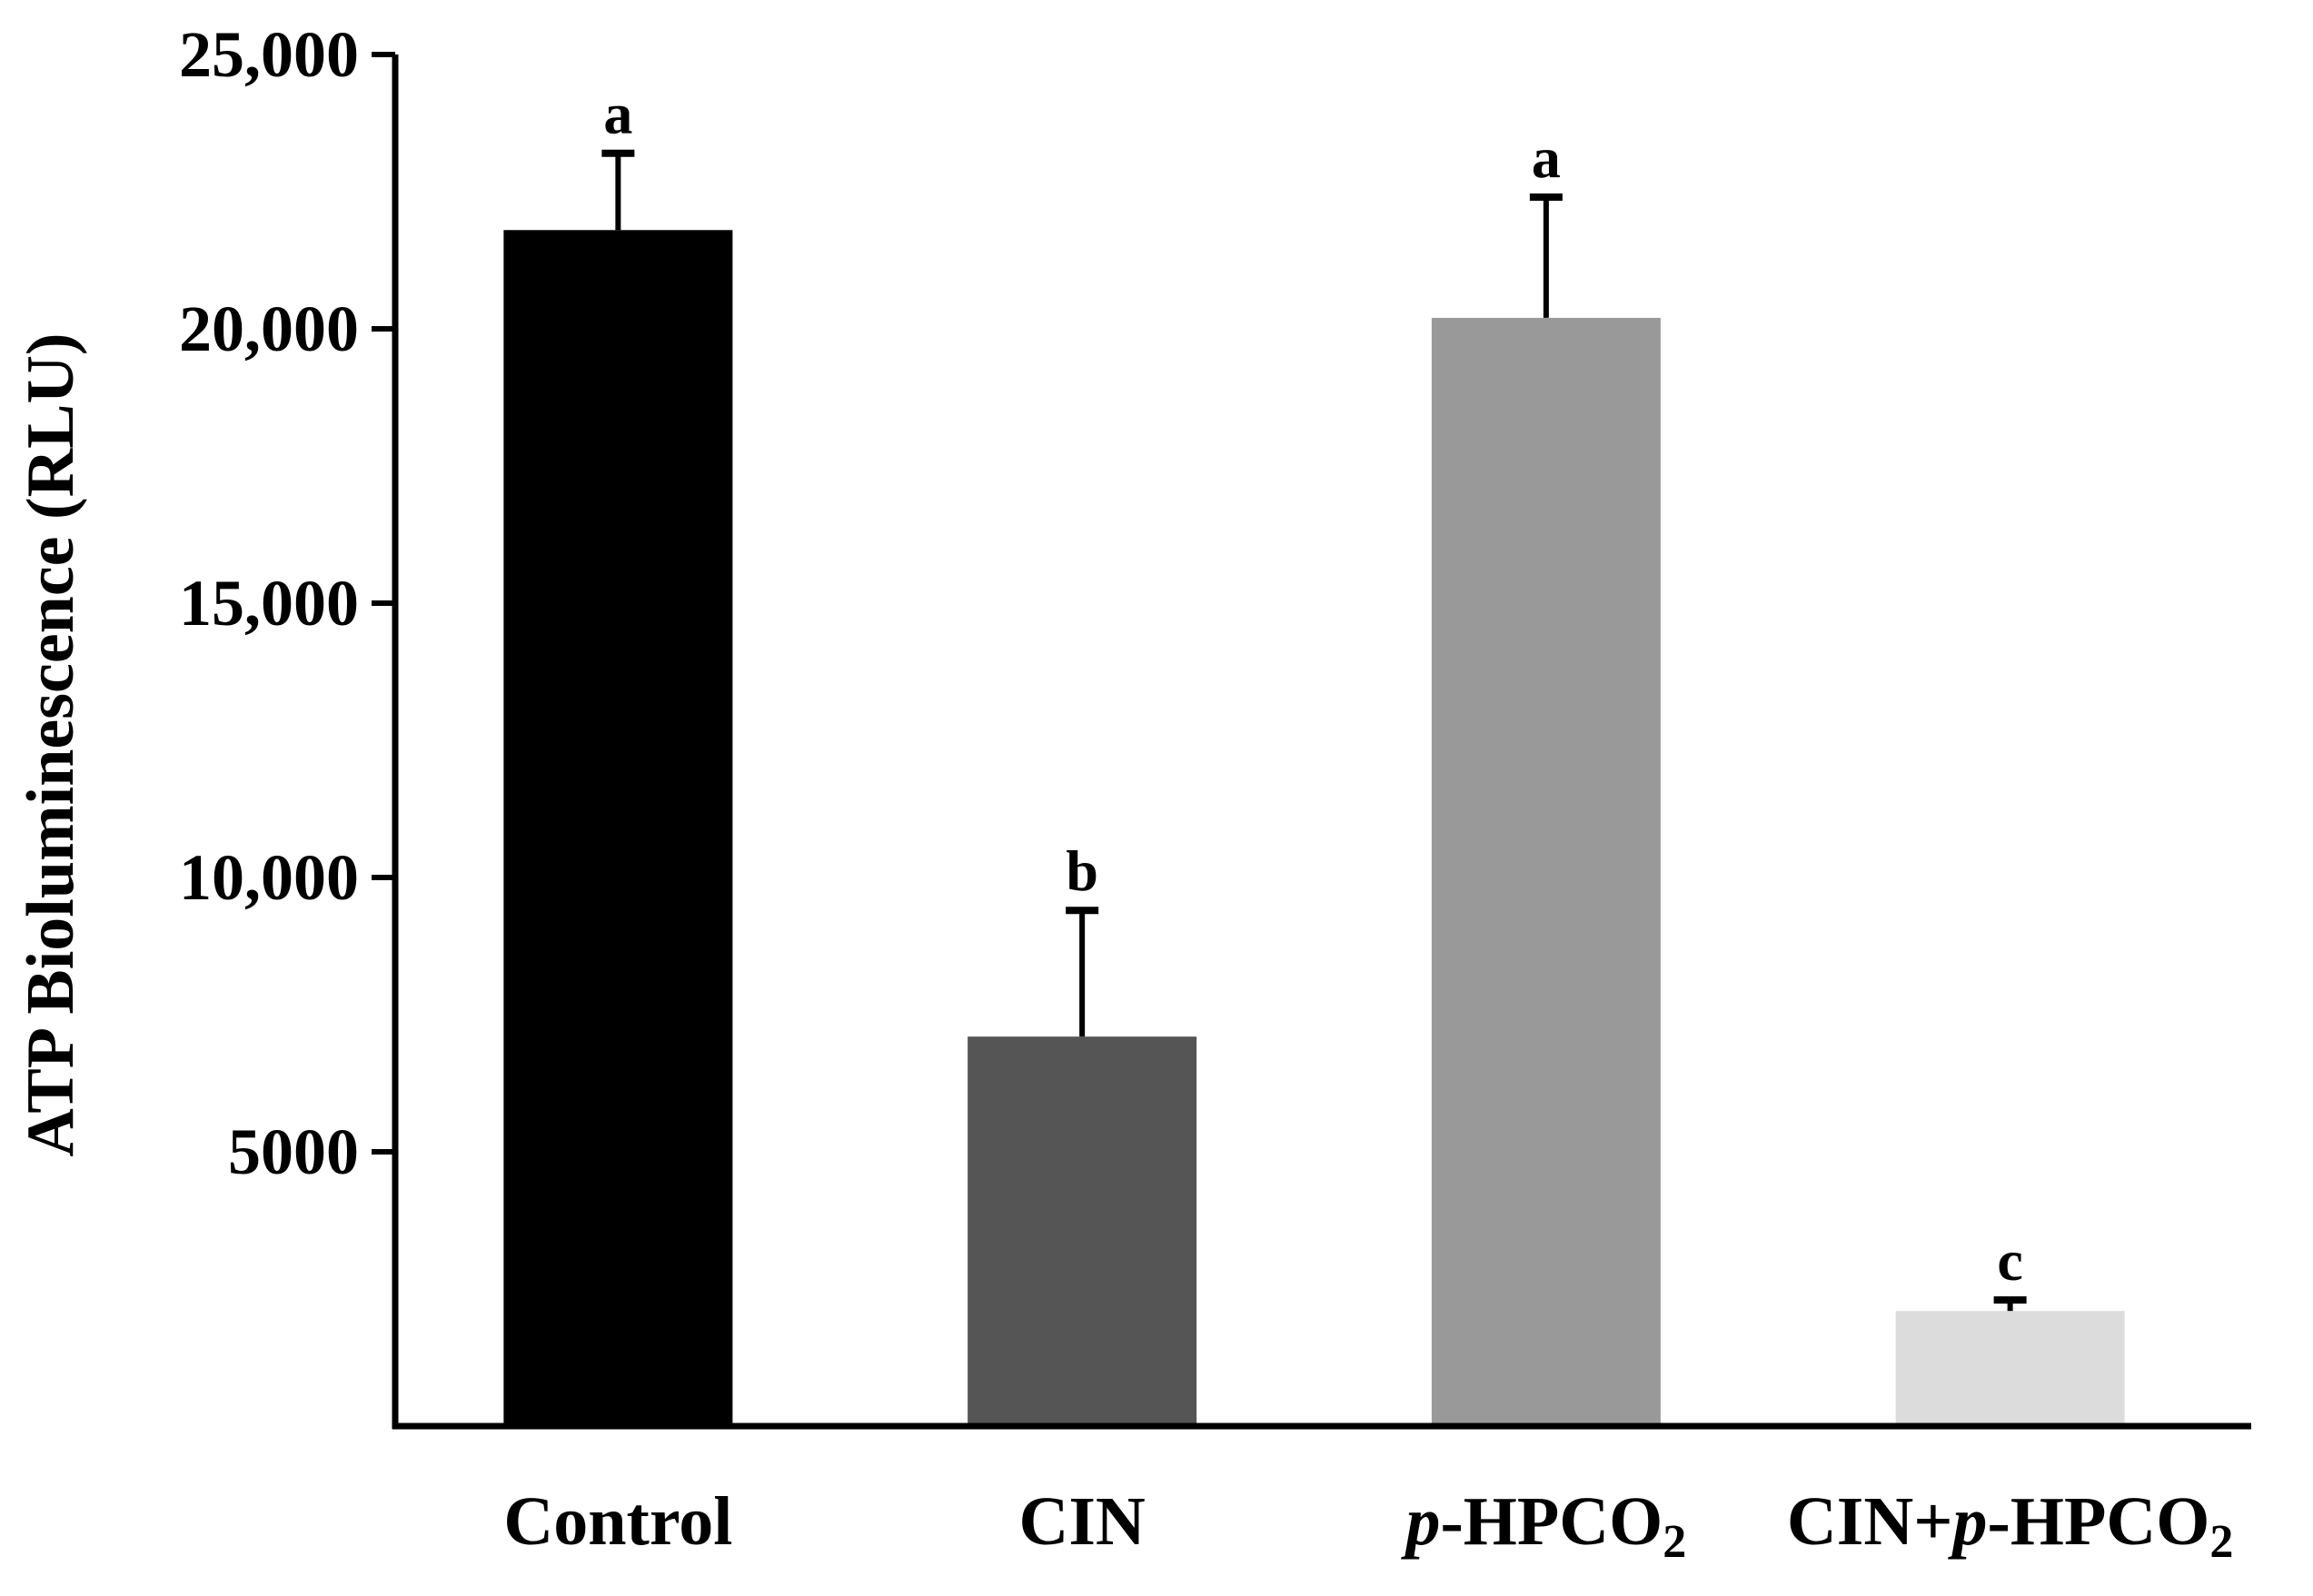  Describe the element at coordinates (2011, 1525) in the screenshot. I see `x-tick-label: CIN+p-HPCO2` at that location.